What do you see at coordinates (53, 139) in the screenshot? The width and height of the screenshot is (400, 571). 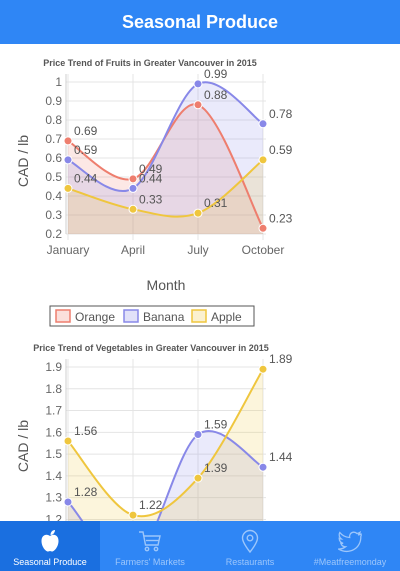 I see `y-tick-label: 0.7` at bounding box center [53, 139].